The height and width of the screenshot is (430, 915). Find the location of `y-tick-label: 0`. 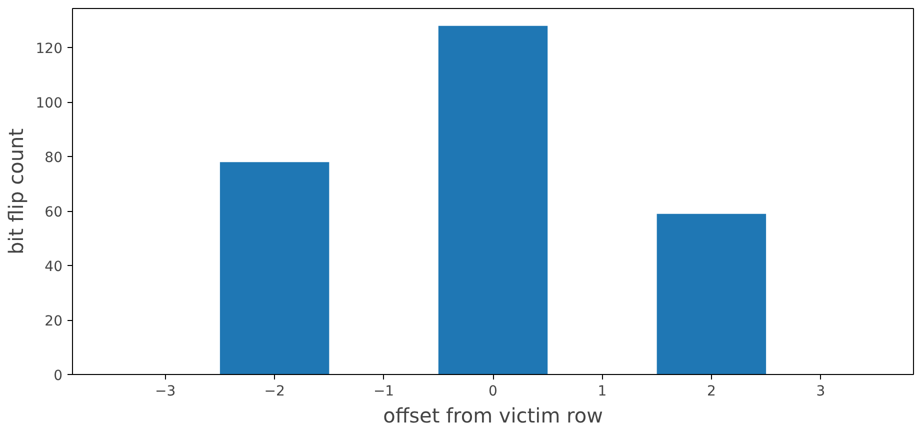

y-tick-label: 0 is located at coordinates (58, 376).